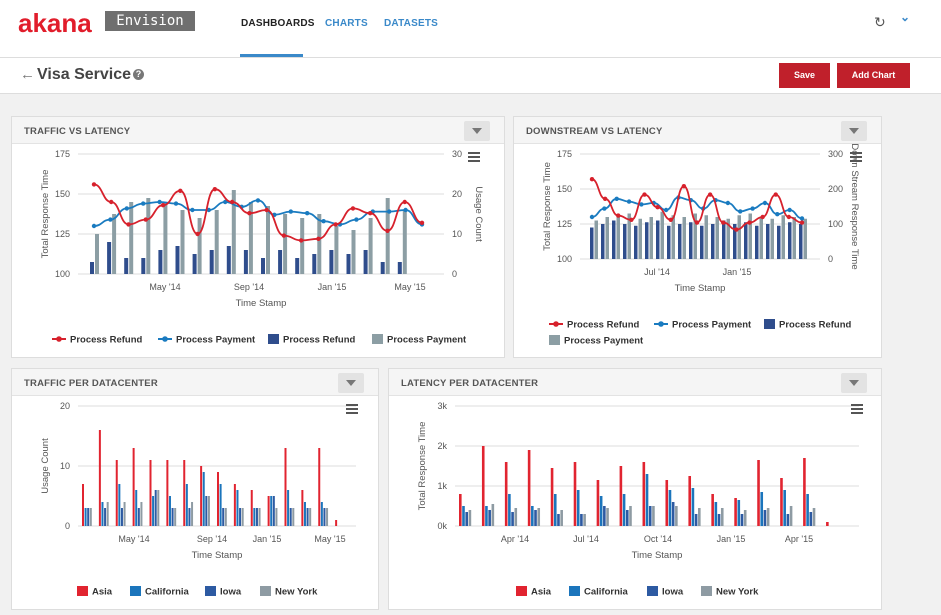 The image size is (941, 615). Describe the element at coordinates (231, 592) in the screenshot. I see `legend-label: Iowa` at that location.